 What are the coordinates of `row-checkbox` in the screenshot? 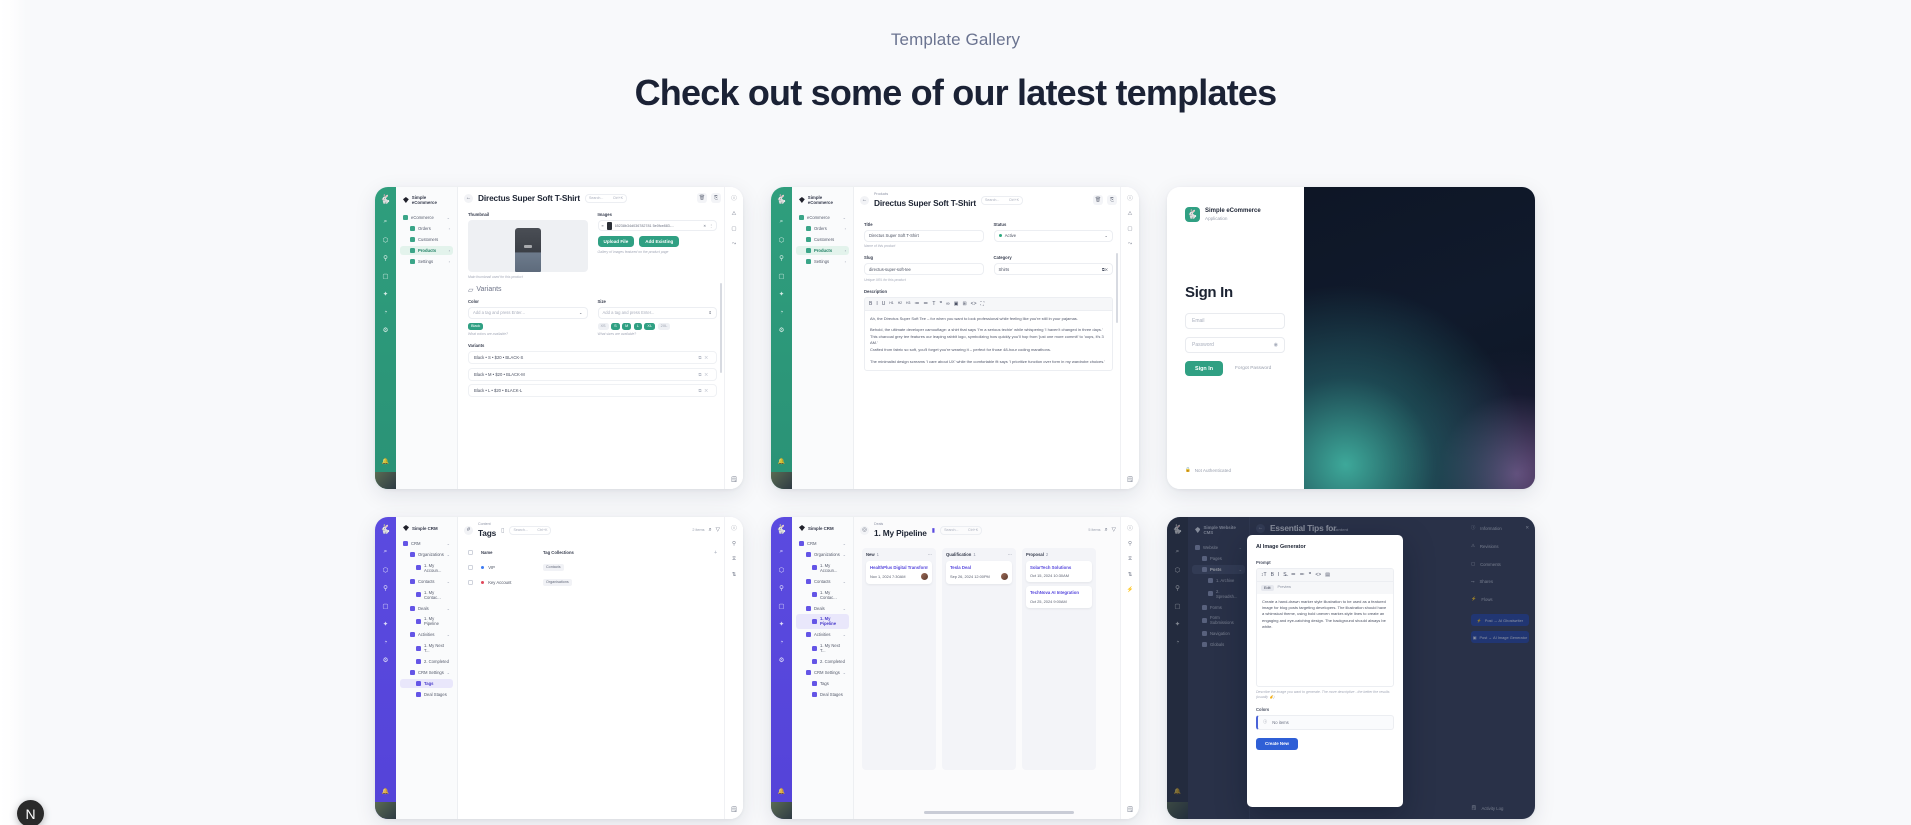 It's located at (470, 582).